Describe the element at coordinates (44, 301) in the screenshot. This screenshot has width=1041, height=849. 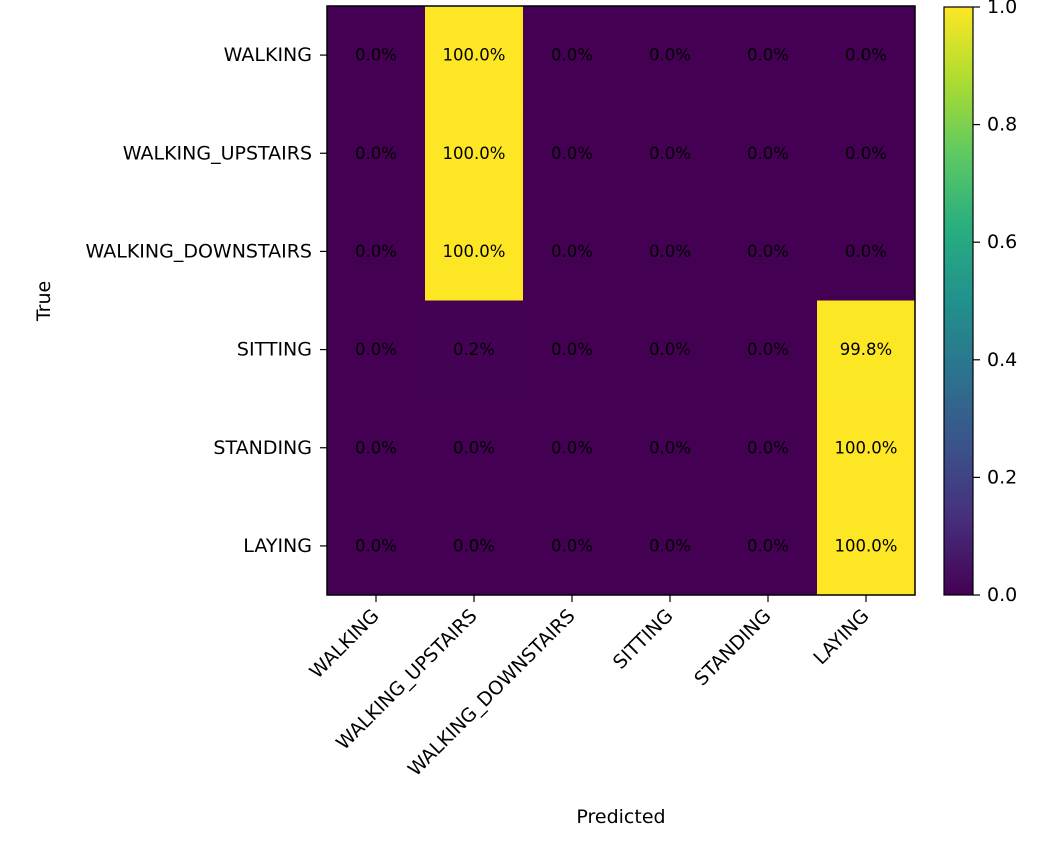
I see `y-axis-label: True` at that location.